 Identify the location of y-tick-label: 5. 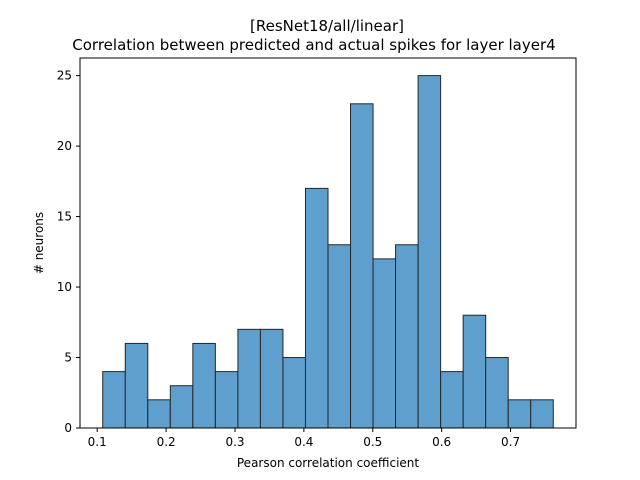
(68, 358).